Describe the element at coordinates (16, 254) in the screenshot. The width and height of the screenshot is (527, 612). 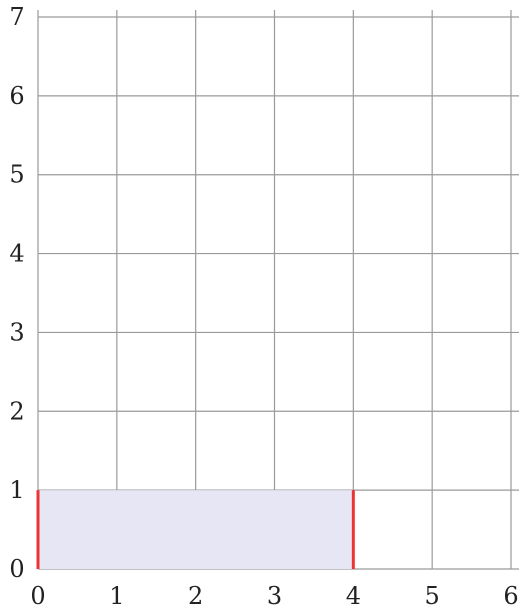
I see `y-tick-label-4: 4` at that location.